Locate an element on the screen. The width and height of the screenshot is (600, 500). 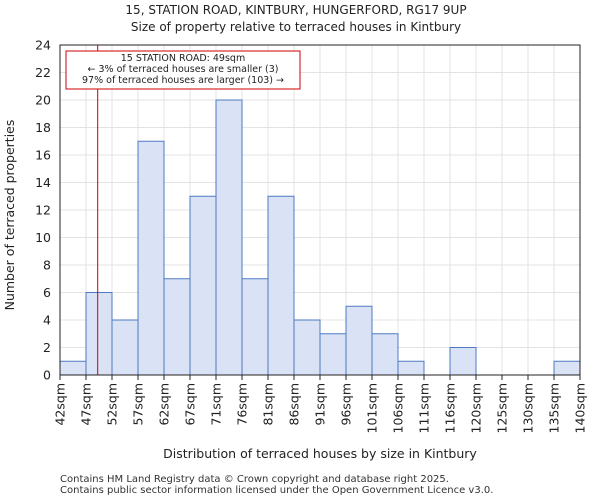
bar-91sqm is located at coordinates (333, 354).